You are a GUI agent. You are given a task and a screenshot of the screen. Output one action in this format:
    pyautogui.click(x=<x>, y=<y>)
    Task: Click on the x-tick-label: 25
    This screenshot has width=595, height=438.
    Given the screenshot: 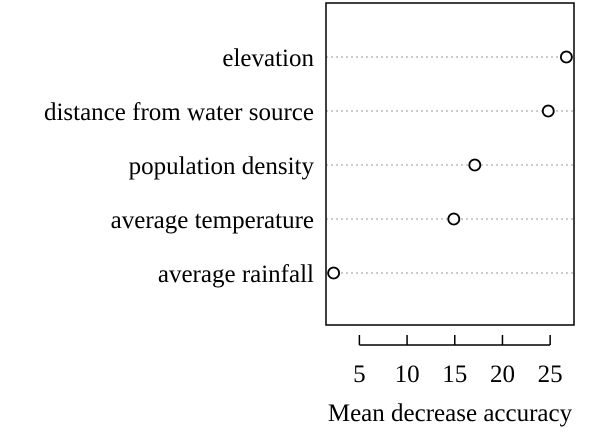 What is the action you would take?
    pyautogui.click(x=550, y=374)
    